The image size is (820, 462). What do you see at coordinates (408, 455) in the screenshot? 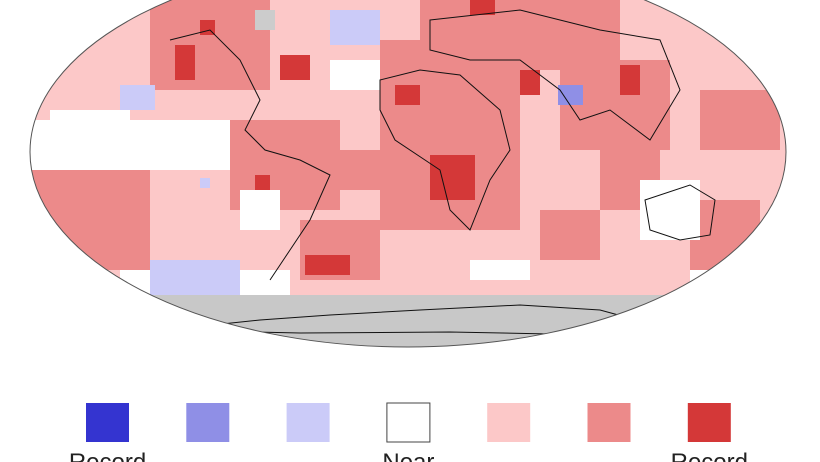
I see `legend-label: Near` at bounding box center [408, 455].